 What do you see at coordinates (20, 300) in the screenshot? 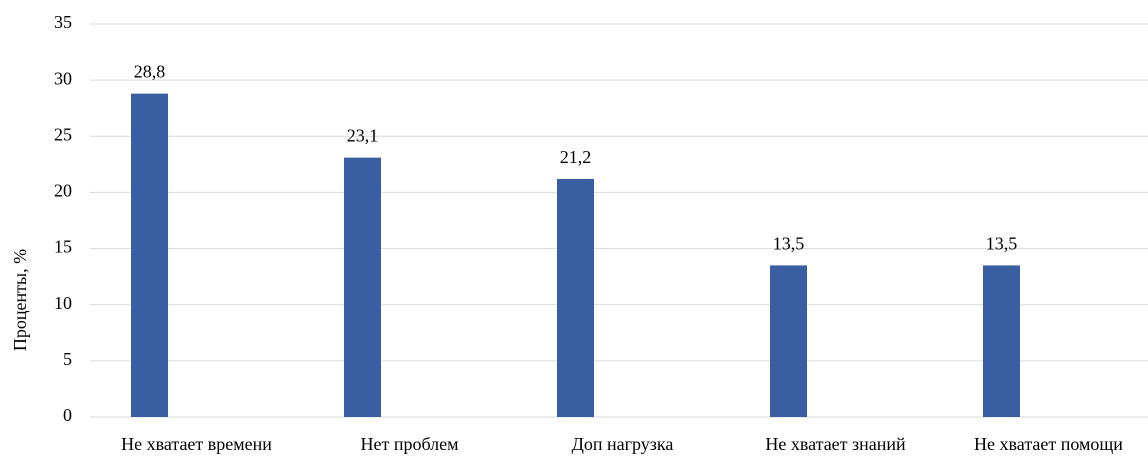
I see `y-axis-label: Проценты, %` at bounding box center [20, 300].